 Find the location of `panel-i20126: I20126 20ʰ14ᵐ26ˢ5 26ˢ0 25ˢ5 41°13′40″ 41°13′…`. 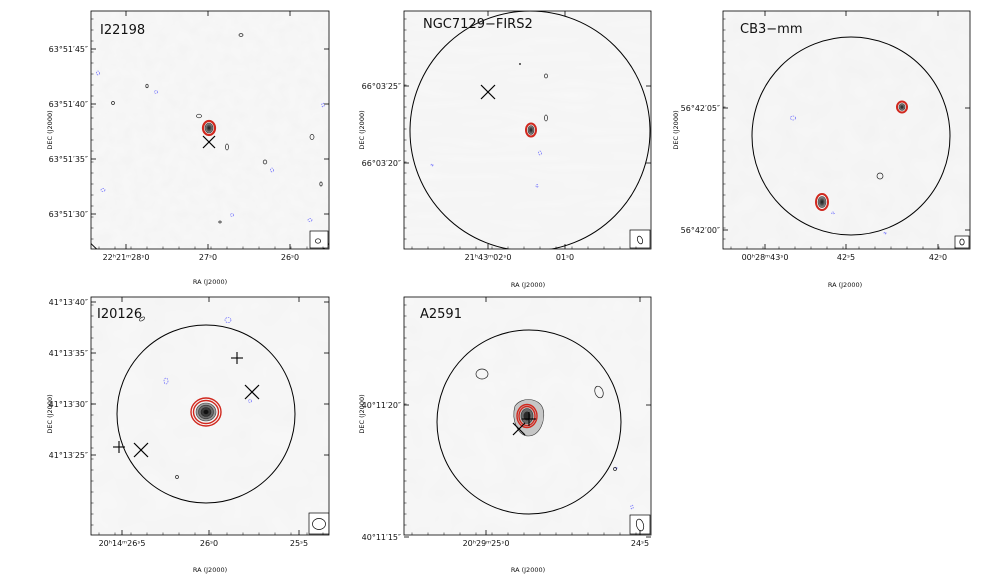

panel-i20126: I20126 20ʰ14ᵐ26ˢ5 26ˢ0 25ˢ5 41°13′40″ 41°13′… is located at coordinates (188, 435).